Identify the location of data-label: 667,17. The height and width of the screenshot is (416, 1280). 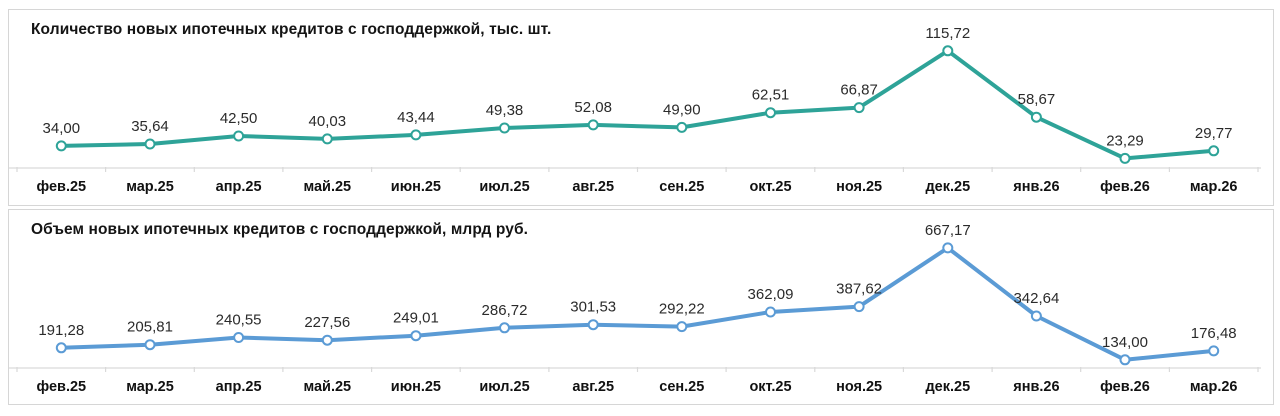
(948, 230).